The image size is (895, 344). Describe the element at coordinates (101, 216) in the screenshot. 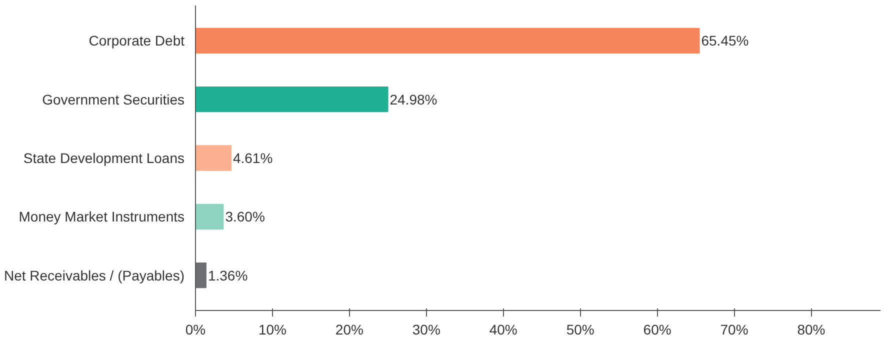

I see `y-tick-label: Money Market Instruments` at that location.